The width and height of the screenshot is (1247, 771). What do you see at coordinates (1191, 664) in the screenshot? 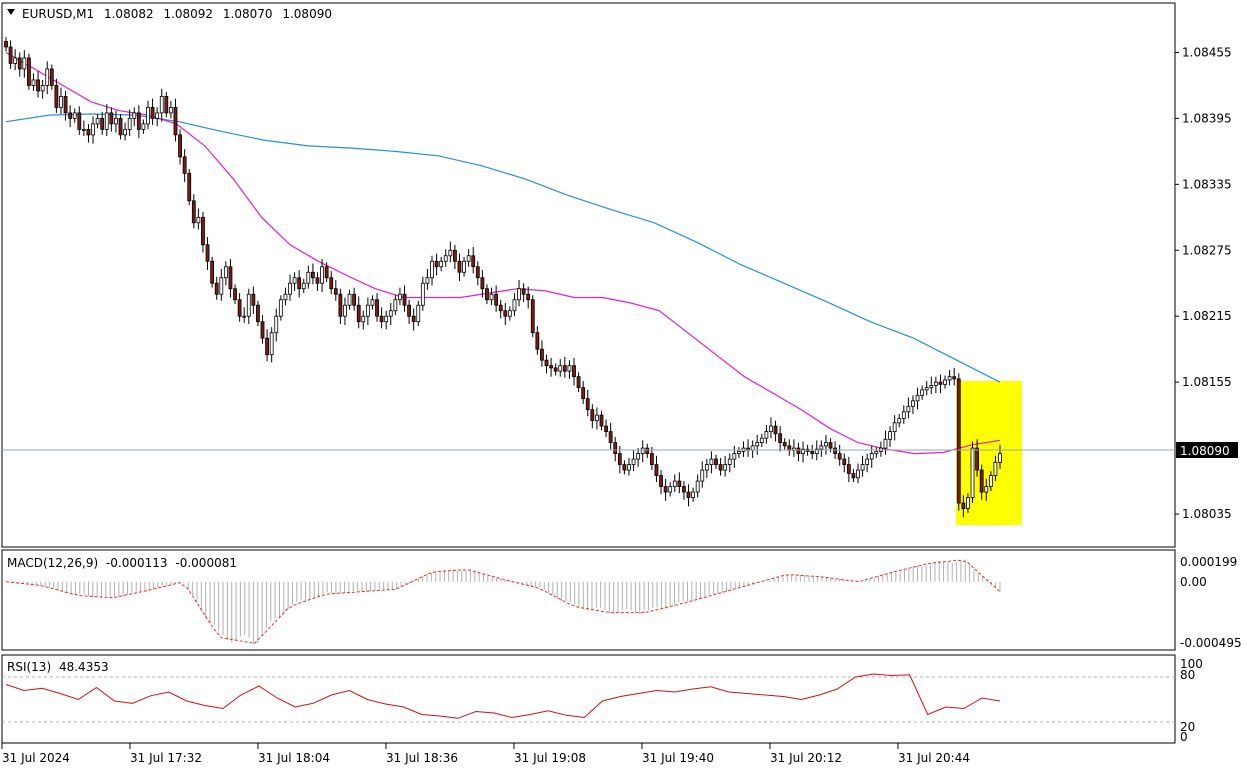
I see `rsi-tick-100: 100` at bounding box center [1191, 664].